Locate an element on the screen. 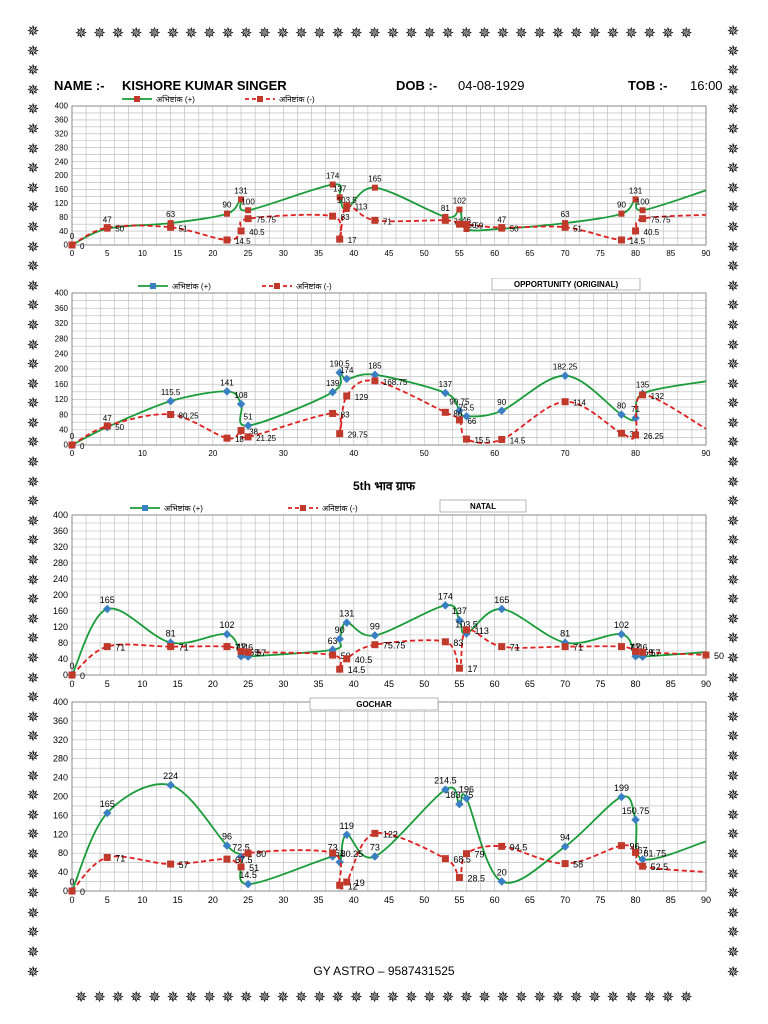 The height and width of the screenshot is (1024, 768). x-tick-label: 10 is located at coordinates (142, 453).